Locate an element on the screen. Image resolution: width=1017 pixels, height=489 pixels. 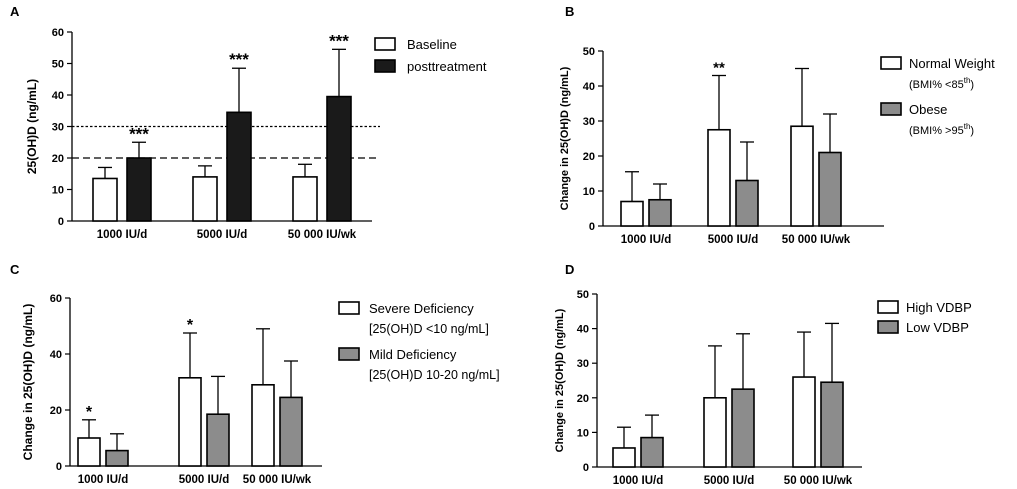
legend-sublabel-text: (BMI% <85 is located at coordinates (936, 85).